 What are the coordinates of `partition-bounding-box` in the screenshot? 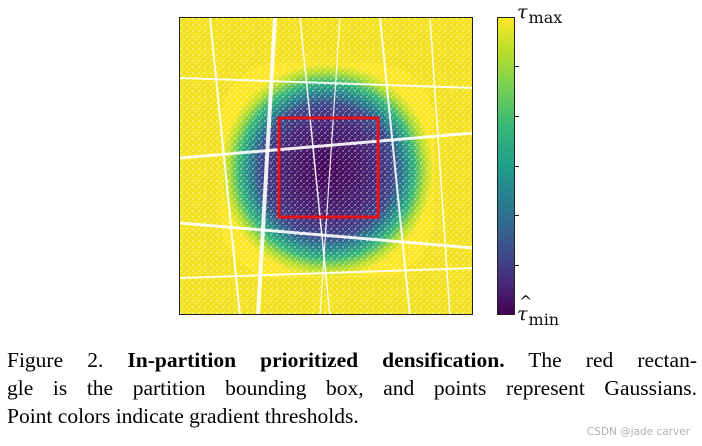 It's located at (328, 167).